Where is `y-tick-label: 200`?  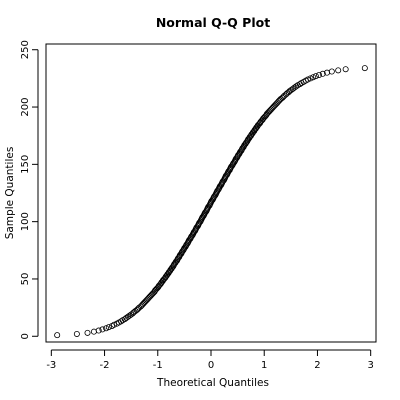
y-tick-label: 200 is located at coordinates (25, 106).